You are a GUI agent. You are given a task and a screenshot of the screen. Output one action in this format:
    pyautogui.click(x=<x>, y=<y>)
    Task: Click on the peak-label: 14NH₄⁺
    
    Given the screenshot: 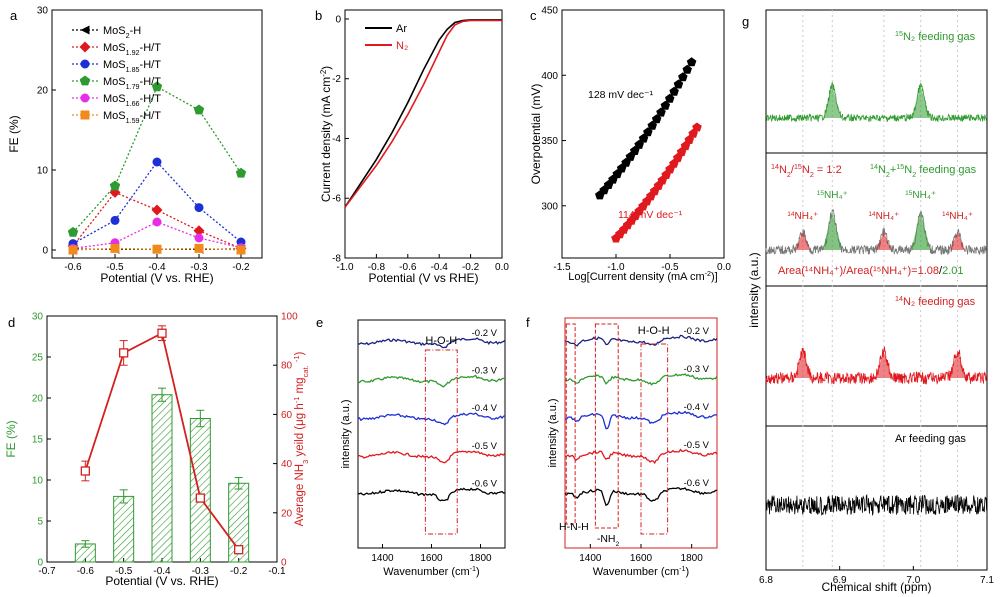 What is the action you would take?
    pyautogui.click(x=802, y=217)
    